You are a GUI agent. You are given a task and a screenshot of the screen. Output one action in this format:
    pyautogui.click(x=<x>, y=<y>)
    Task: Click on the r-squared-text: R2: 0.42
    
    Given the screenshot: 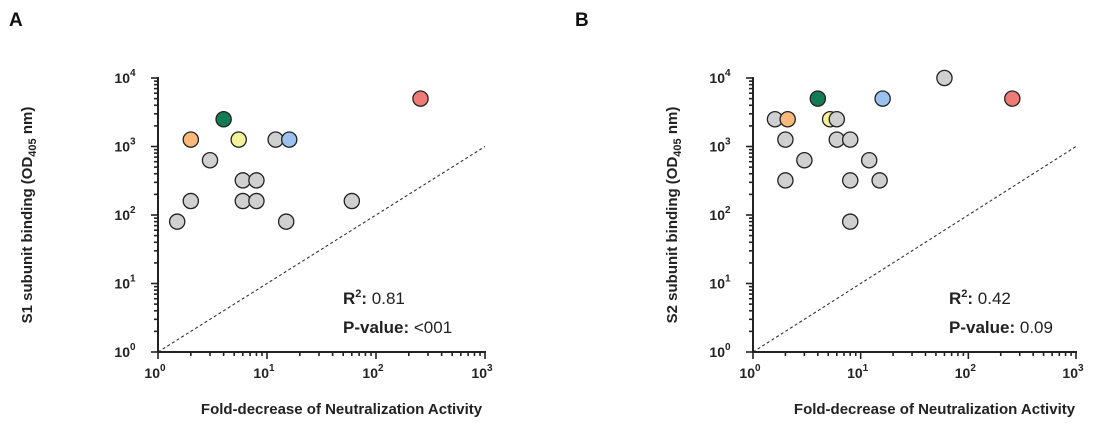 What is the action you would take?
    pyautogui.click(x=980, y=298)
    